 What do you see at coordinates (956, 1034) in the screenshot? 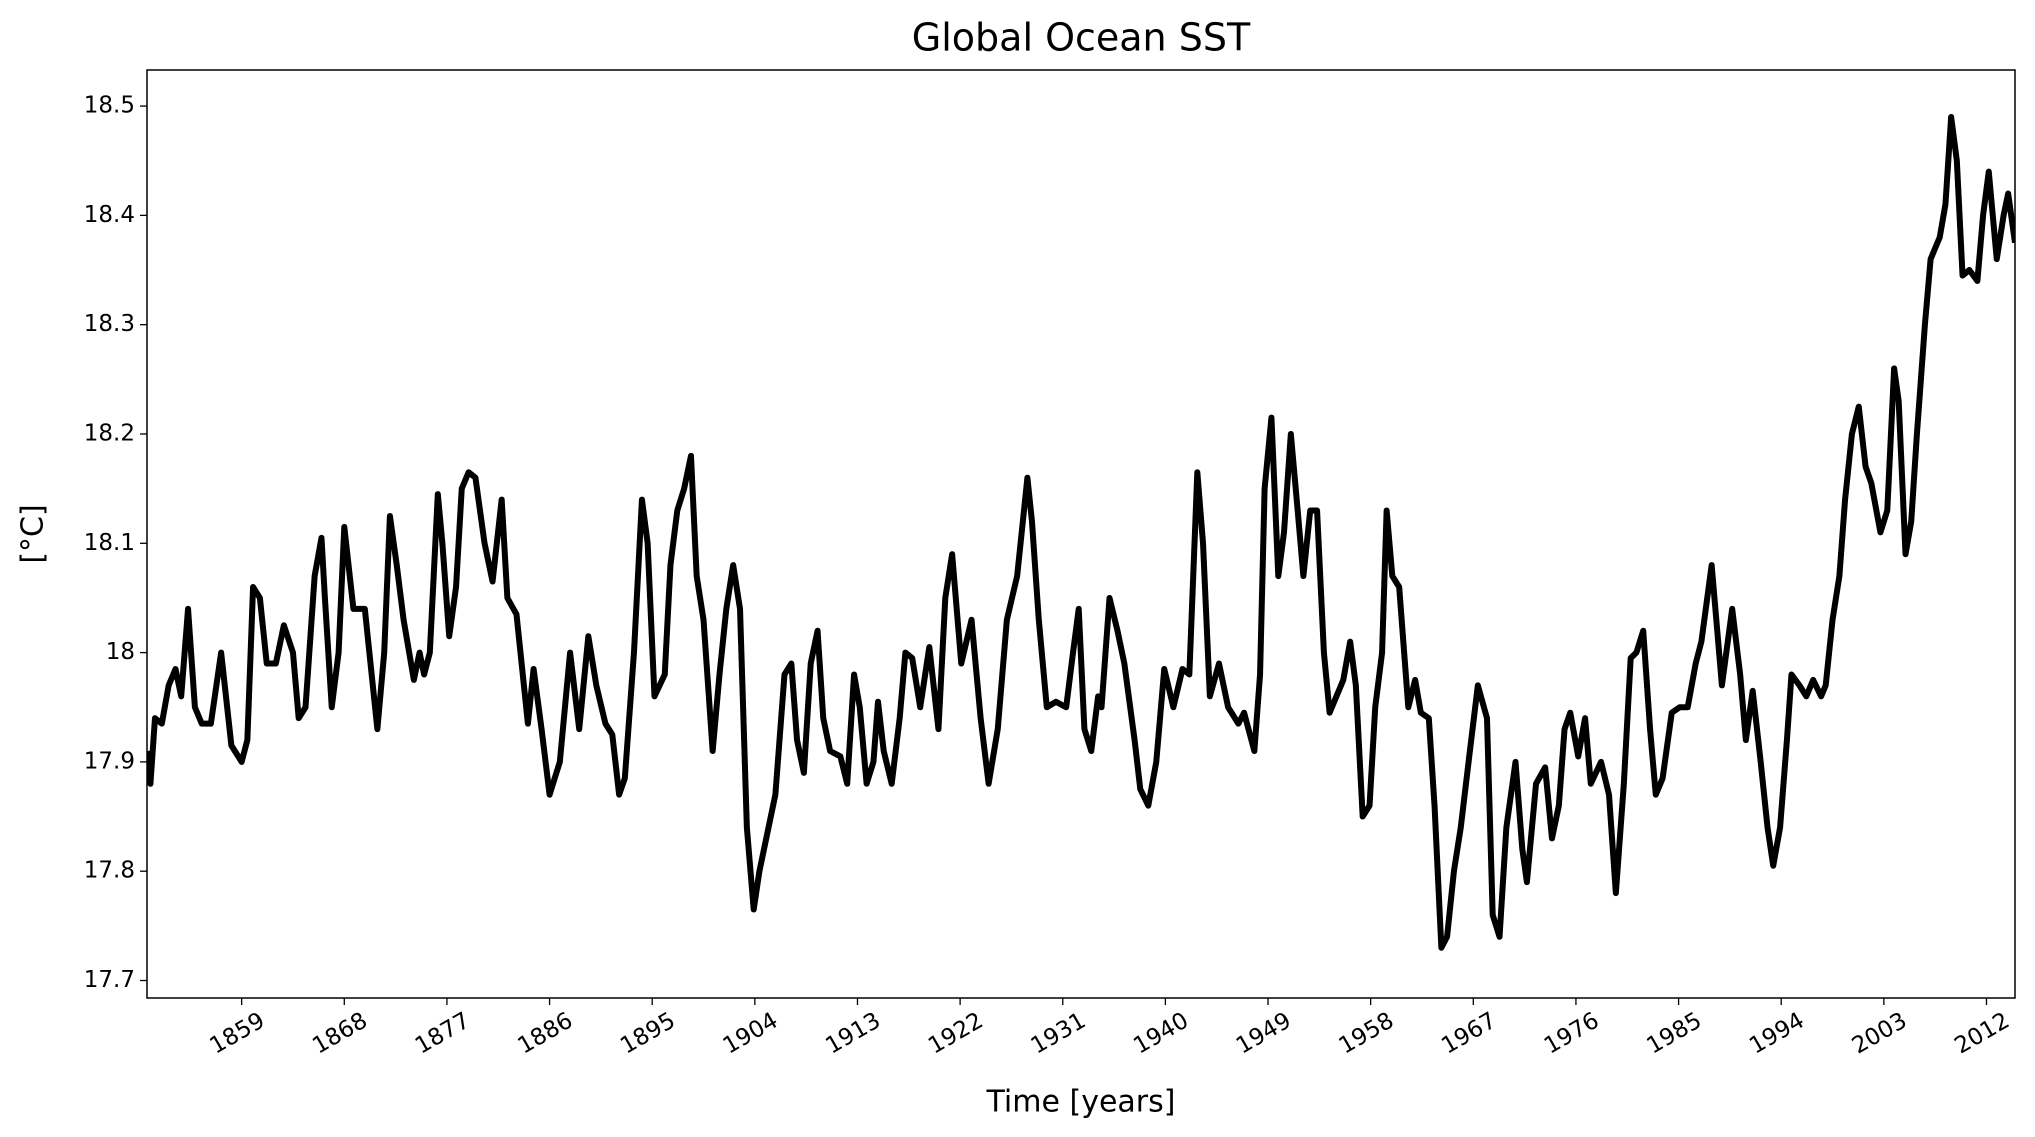
I see `x-tick-label: 1922` at bounding box center [956, 1034].